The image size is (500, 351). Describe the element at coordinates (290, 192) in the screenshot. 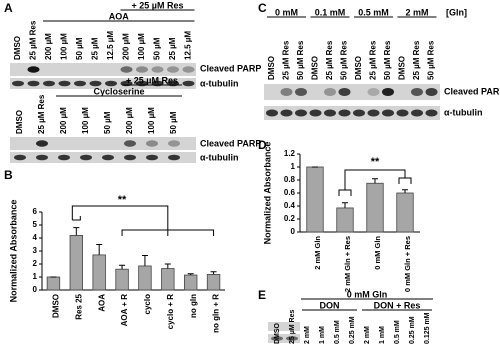

I see `y-tick-label: 0.6` at that location.